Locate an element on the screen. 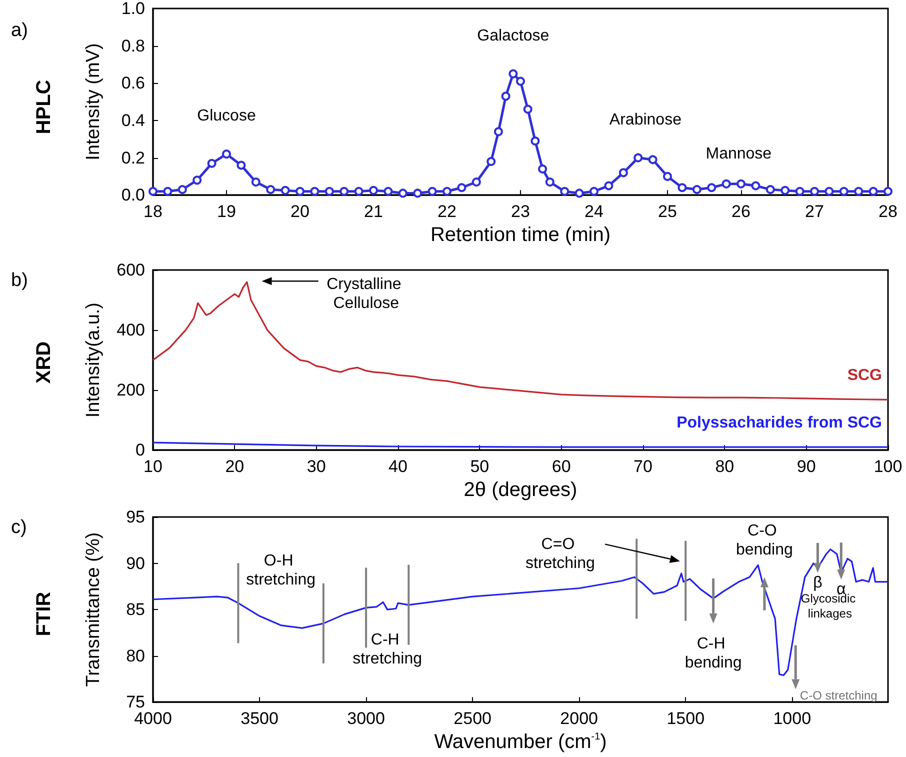 This screenshot has height=757, width=906. x-tick-label: 28 is located at coordinates (888, 212).